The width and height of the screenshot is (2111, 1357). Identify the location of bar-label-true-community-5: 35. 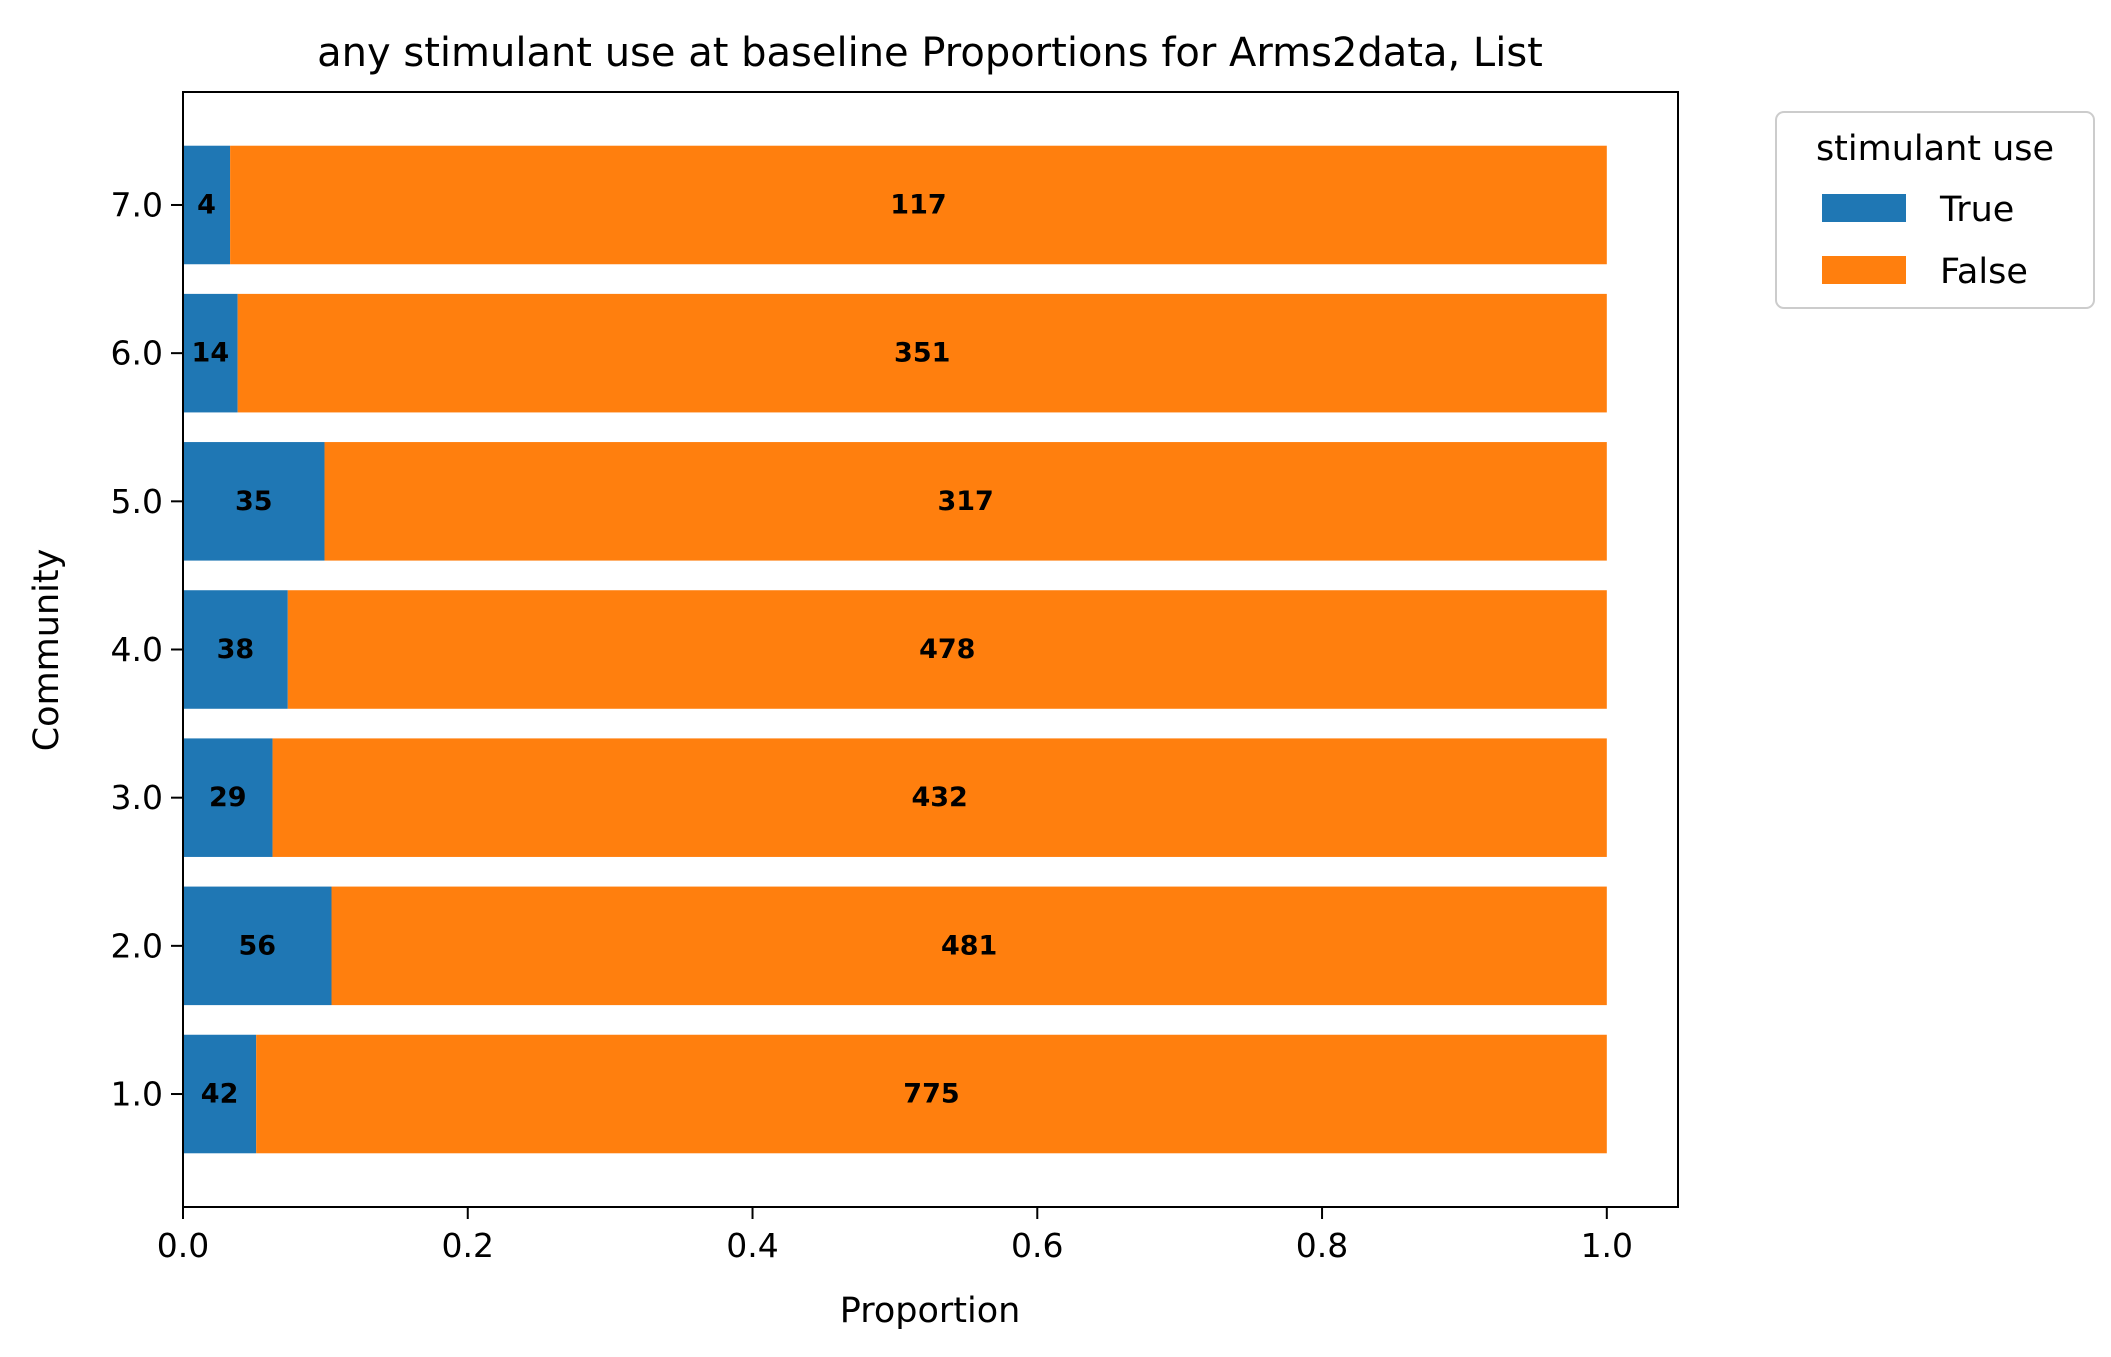
(254, 501).